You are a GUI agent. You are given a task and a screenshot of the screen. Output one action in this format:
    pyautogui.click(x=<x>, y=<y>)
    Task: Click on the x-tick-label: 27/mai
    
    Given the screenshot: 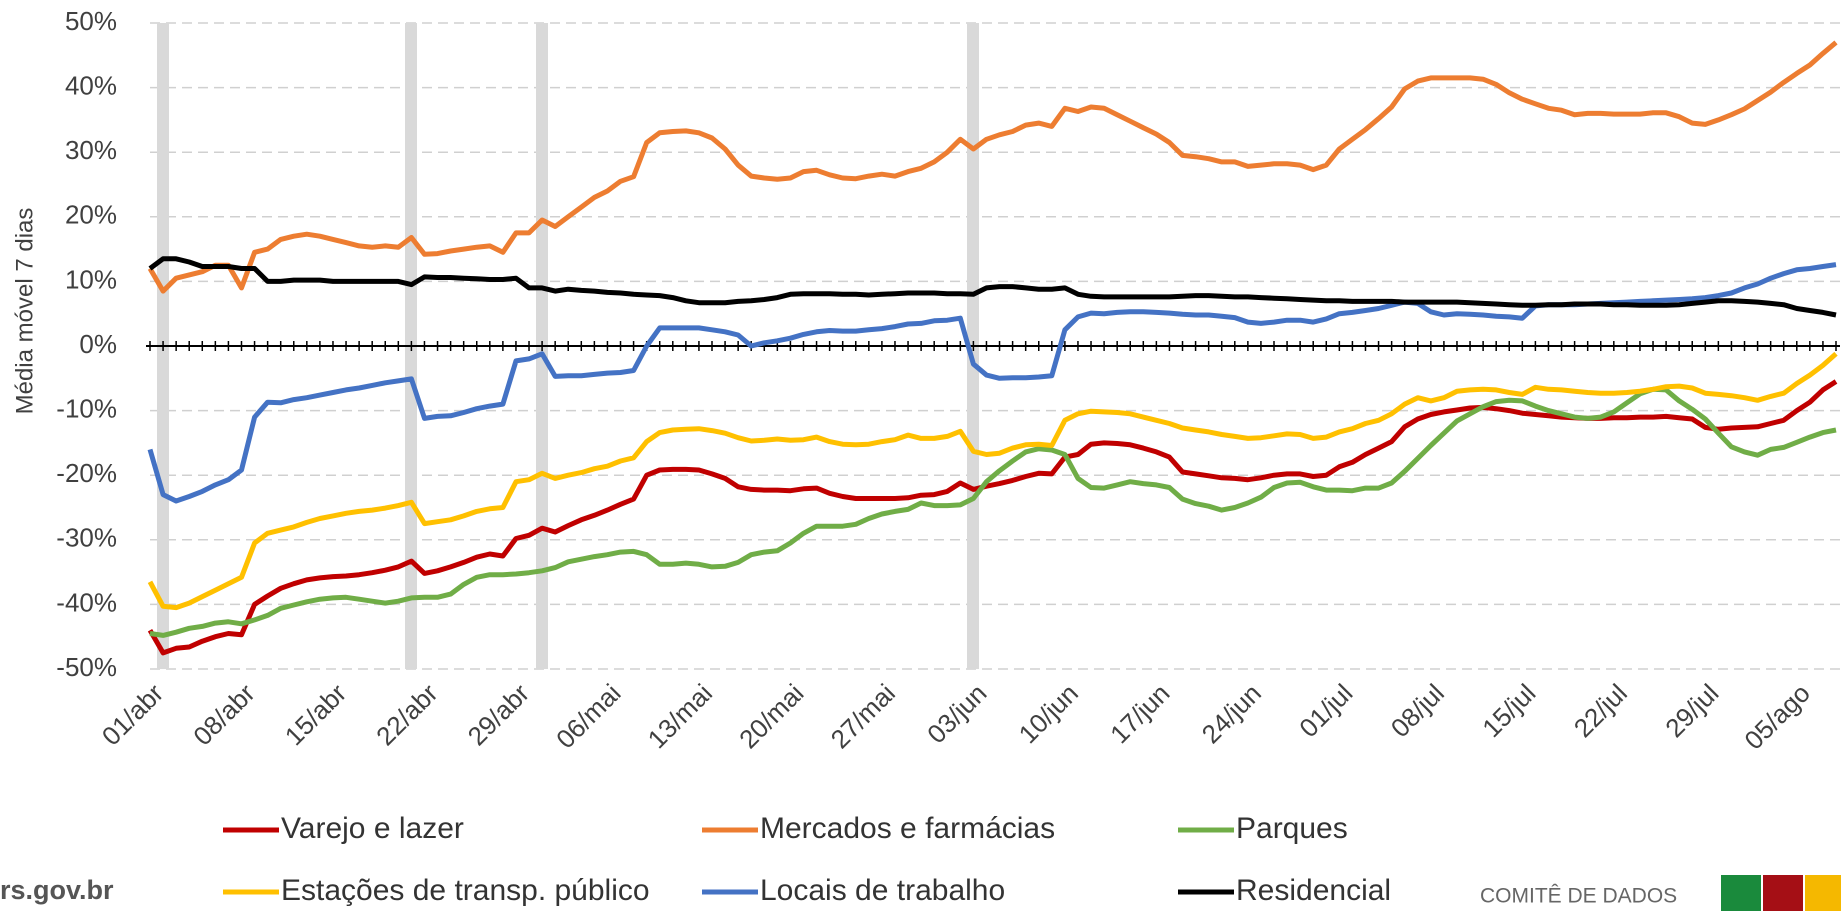 What is the action you would take?
    pyautogui.click(x=863, y=716)
    